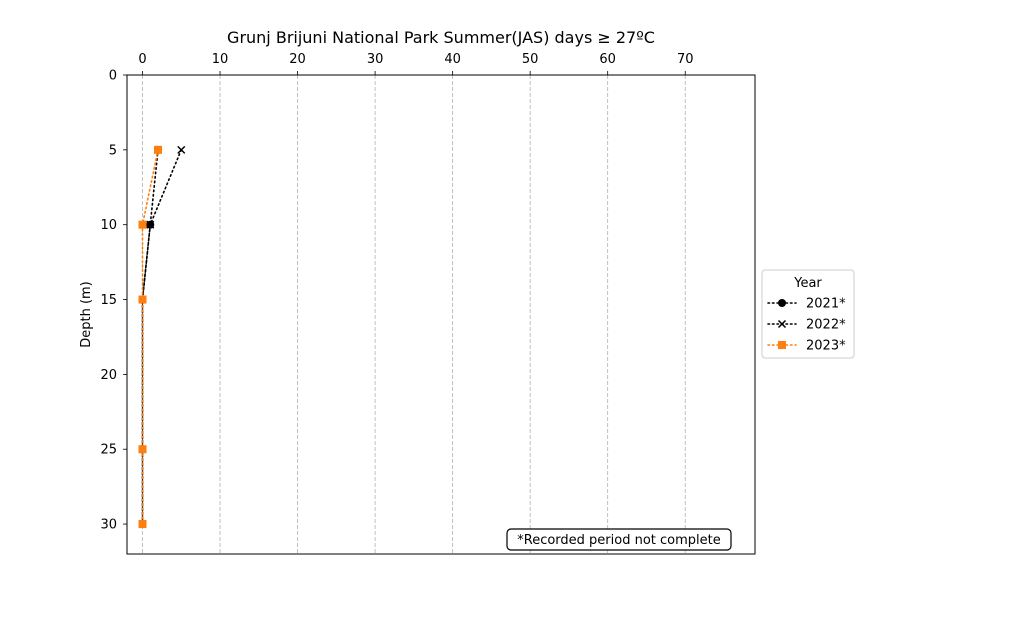  I want to click on x-tick-label: 50, so click(530, 59).